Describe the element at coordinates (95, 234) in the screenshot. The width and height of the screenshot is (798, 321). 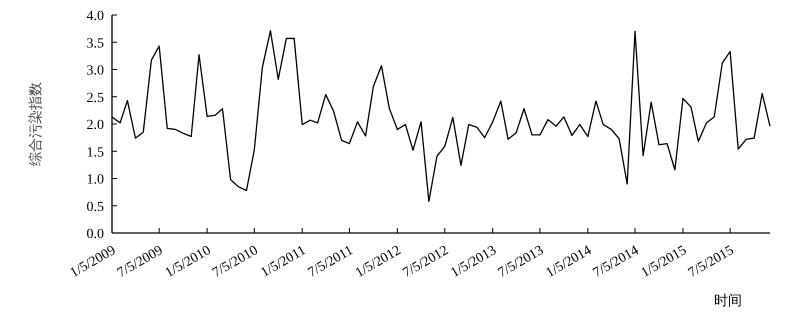
I see `y-tick-label: 0.0` at that location.